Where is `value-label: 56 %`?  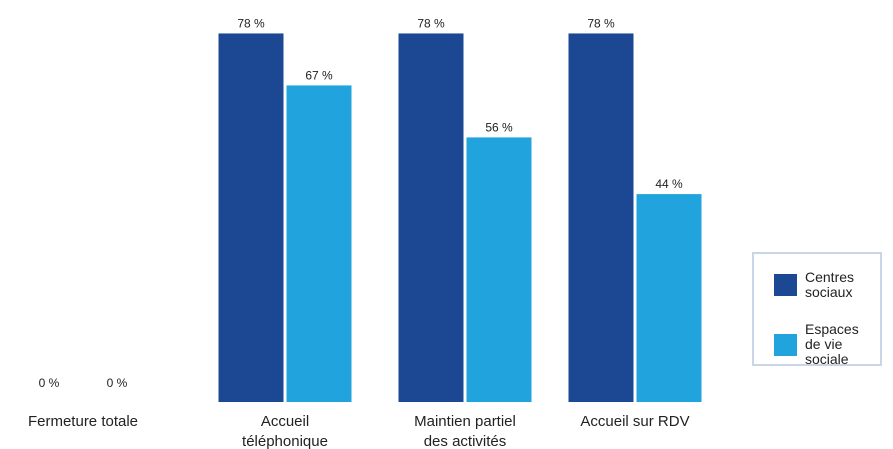
value-label: 56 % is located at coordinates (499, 127).